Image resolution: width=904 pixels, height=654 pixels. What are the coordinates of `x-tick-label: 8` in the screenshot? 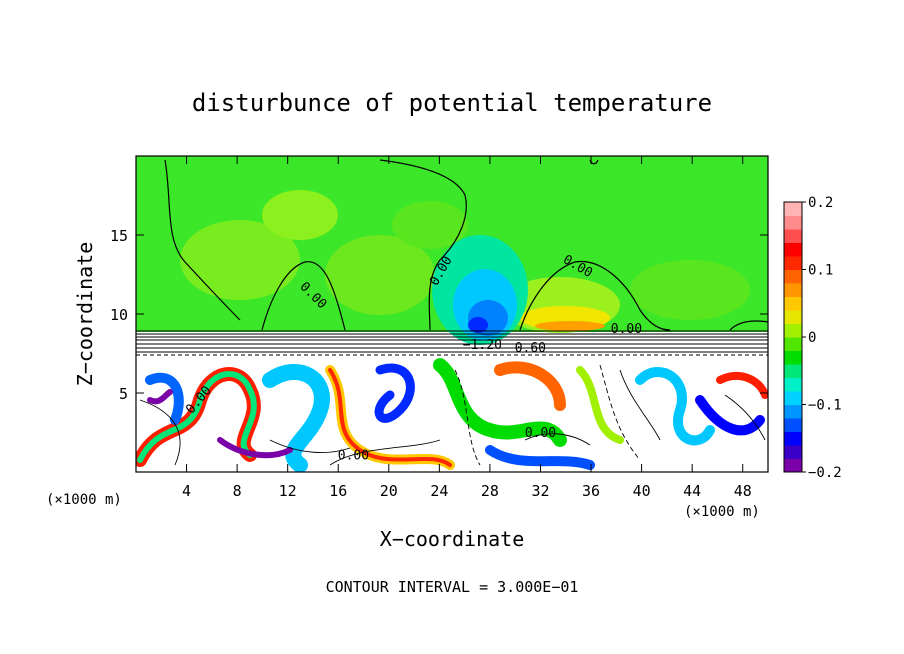 It's located at (237, 491).